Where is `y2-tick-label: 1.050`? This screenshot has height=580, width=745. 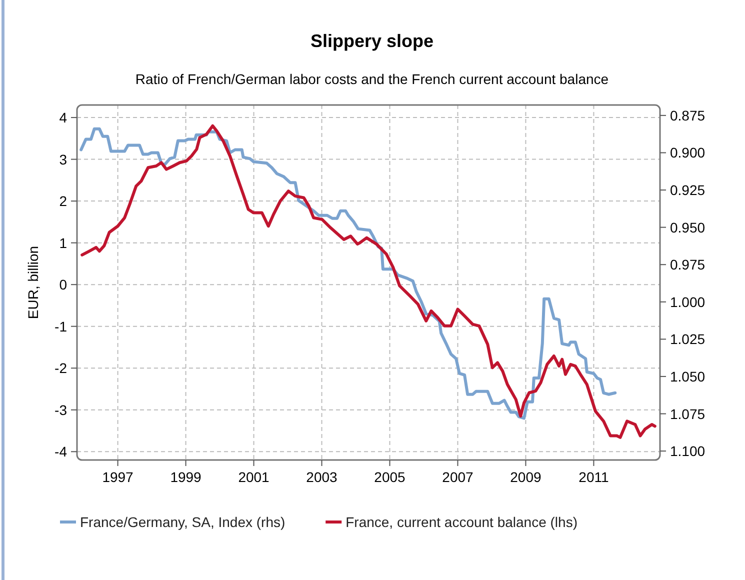 y2-tick-label: 1.050 is located at coordinates (688, 376).